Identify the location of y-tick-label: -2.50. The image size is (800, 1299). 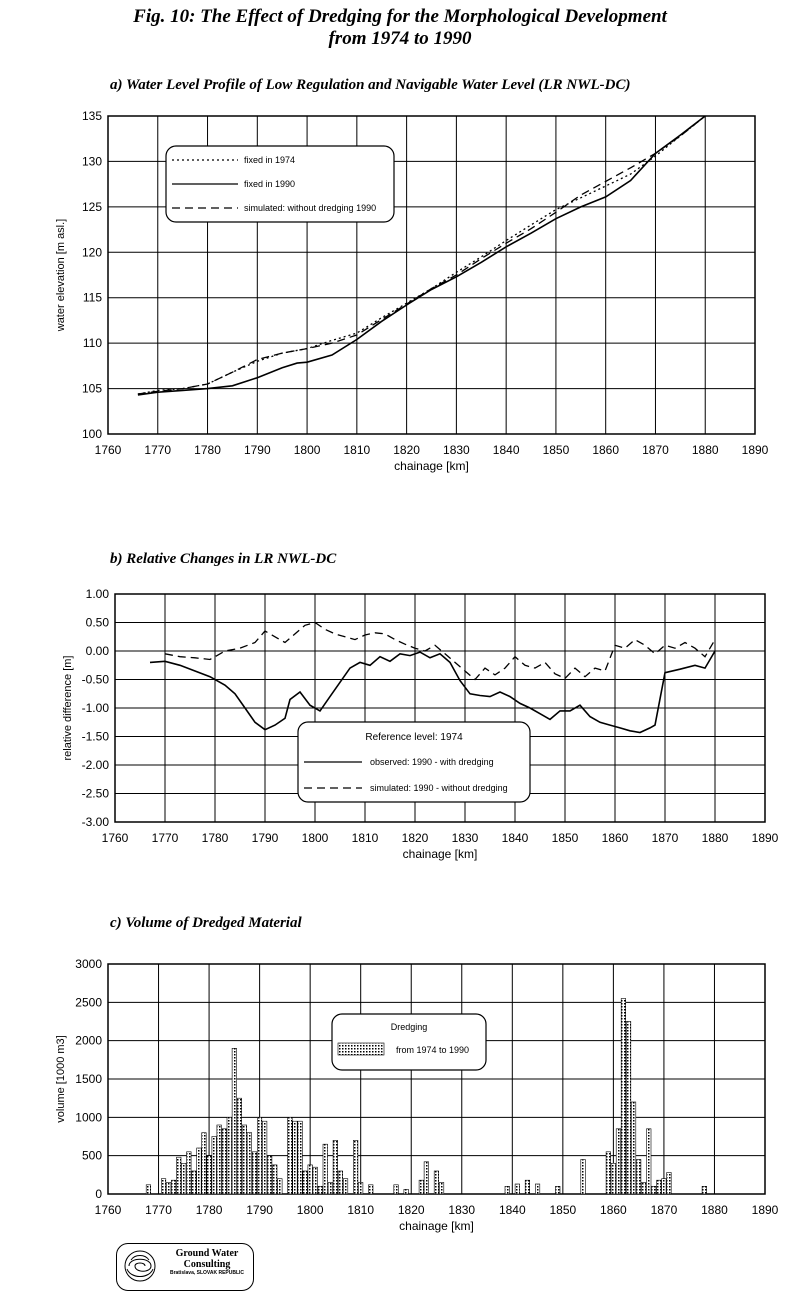
(96, 794).